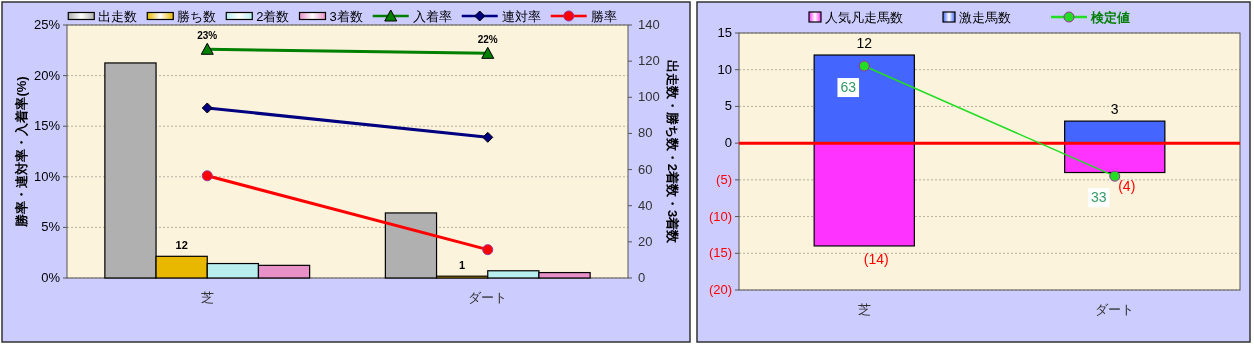 The width and height of the screenshot is (1254, 346). I want to click on y2-tick-label: 60, so click(645, 169).